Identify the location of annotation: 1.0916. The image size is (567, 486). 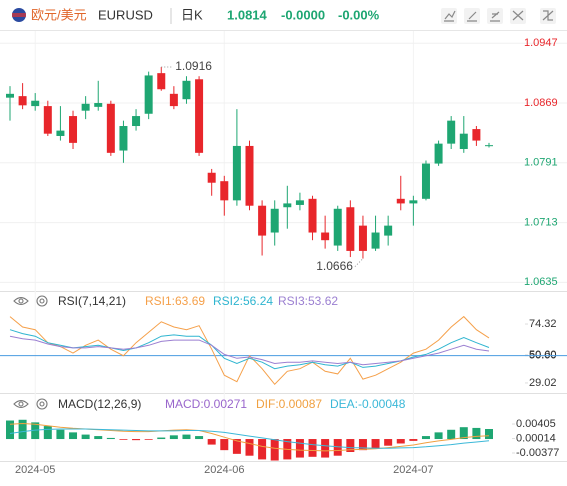
(193, 66).